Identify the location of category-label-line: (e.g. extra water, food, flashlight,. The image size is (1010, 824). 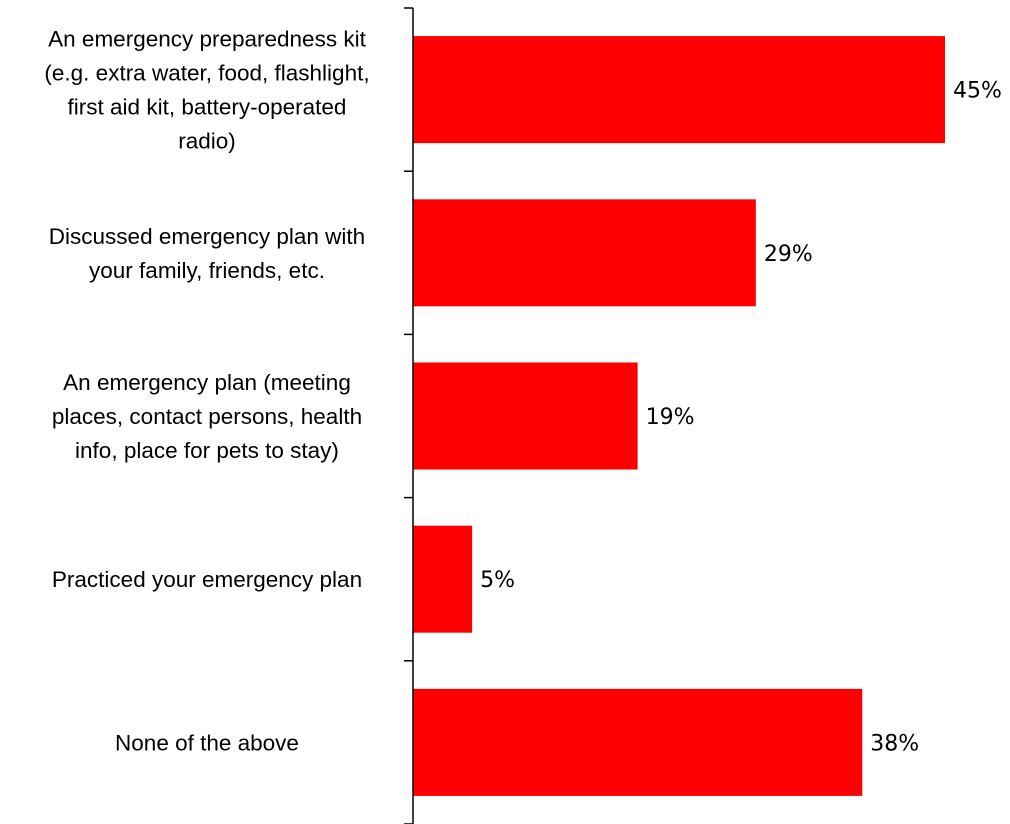
(206, 73).